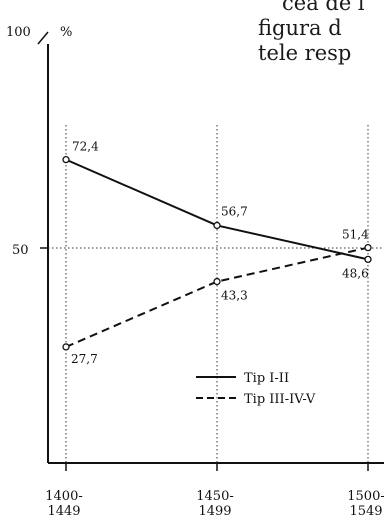 This screenshot has width=384, height=520. I want to click on body-text-line: tele resp, so click(305, 53).